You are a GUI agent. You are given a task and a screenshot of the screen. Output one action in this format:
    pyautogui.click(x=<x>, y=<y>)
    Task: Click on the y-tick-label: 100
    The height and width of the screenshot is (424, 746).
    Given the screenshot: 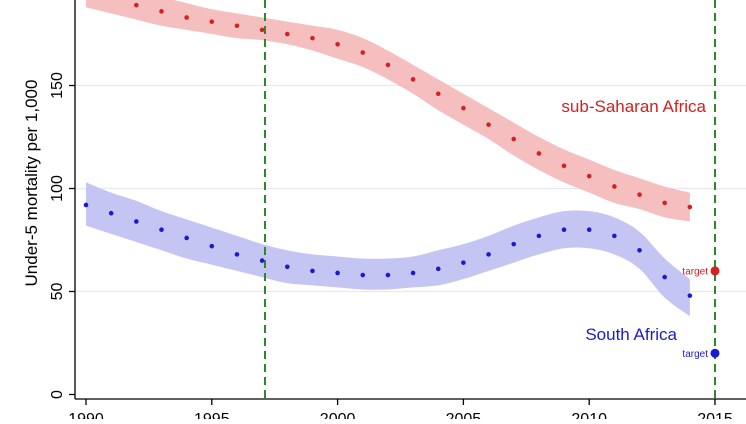 What is the action you would take?
    pyautogui.click(x=57, y=188)
    